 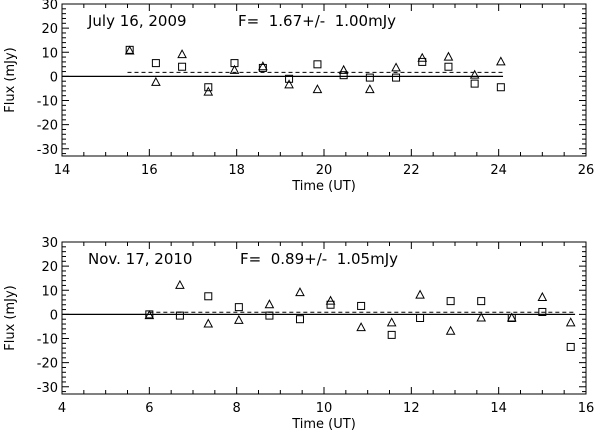 I want to click on x-tick-label: 24, so click(x=498, y=170).